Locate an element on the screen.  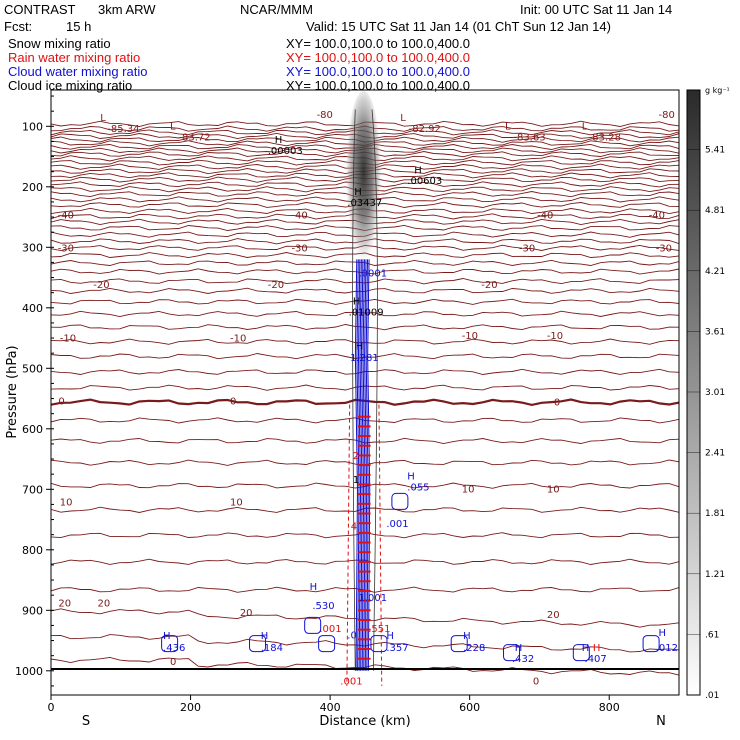
colorbar-label: .01 is located at coordinates (712, 696).